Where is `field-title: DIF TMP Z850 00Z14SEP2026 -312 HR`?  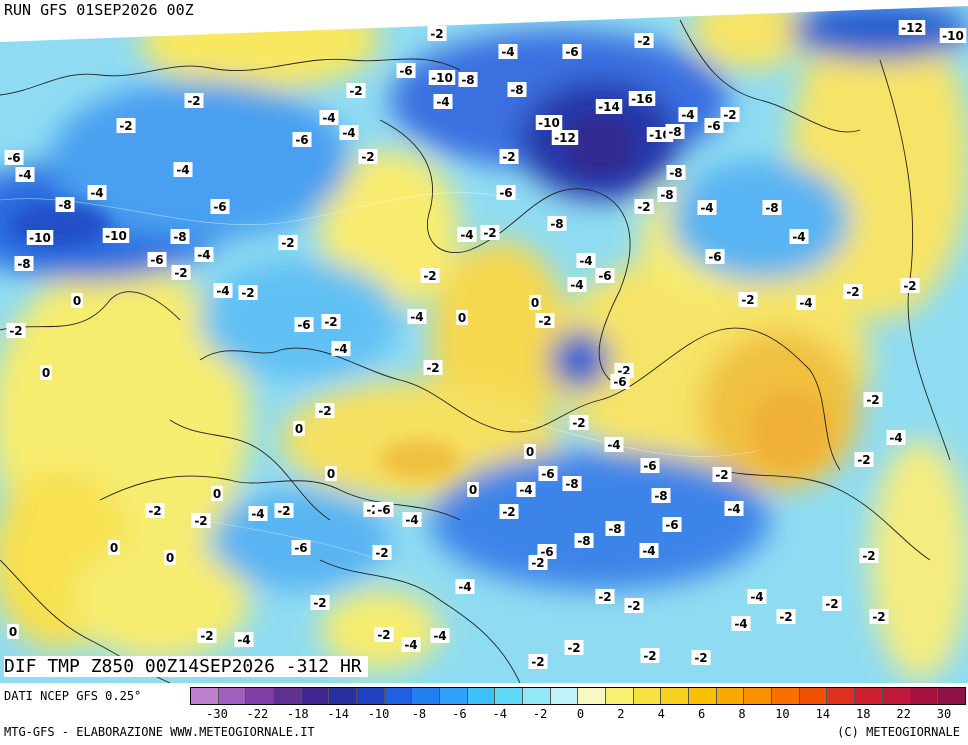 field-title: DIF TMP Z850 00Z14SEP2026 -312 HR is located at coordinates (186, 666).